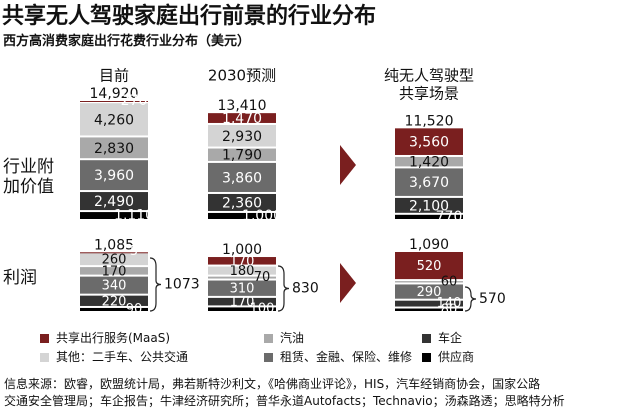 The width and height of the screenshot is (640, 411). I want to click on segment-label: 770, so click(449, 217).